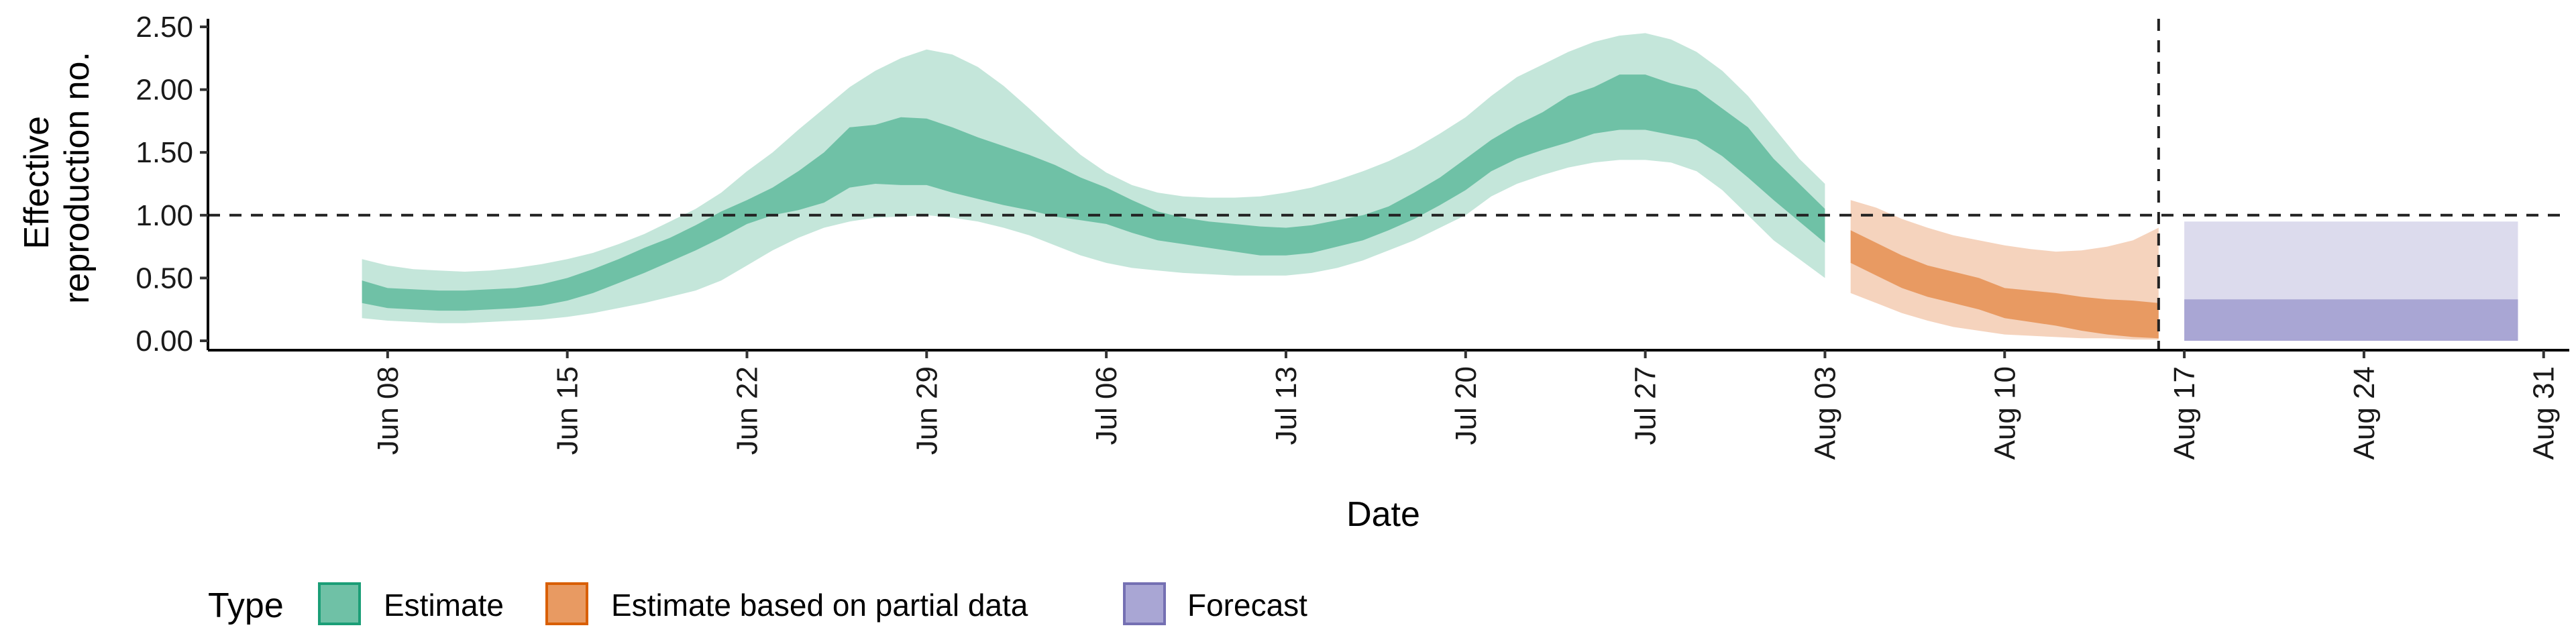  I want to click on x-tick-label: Jul 06, so click(1106, 405).